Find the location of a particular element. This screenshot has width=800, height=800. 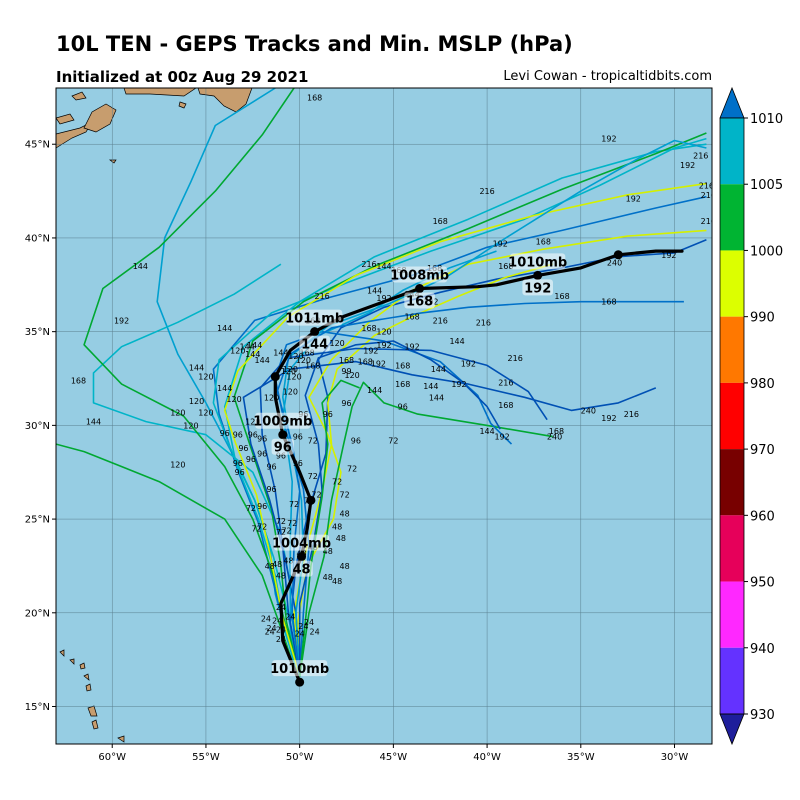

lon-tick-label: 60°W is located at coordinates (112, 757).